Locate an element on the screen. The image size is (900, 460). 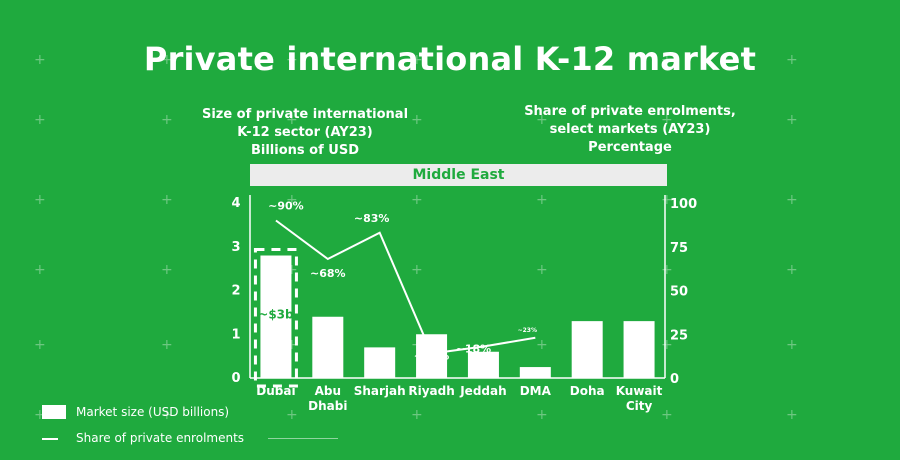
right-axis-tick-label: 0 is located at coordinates (674, 379).